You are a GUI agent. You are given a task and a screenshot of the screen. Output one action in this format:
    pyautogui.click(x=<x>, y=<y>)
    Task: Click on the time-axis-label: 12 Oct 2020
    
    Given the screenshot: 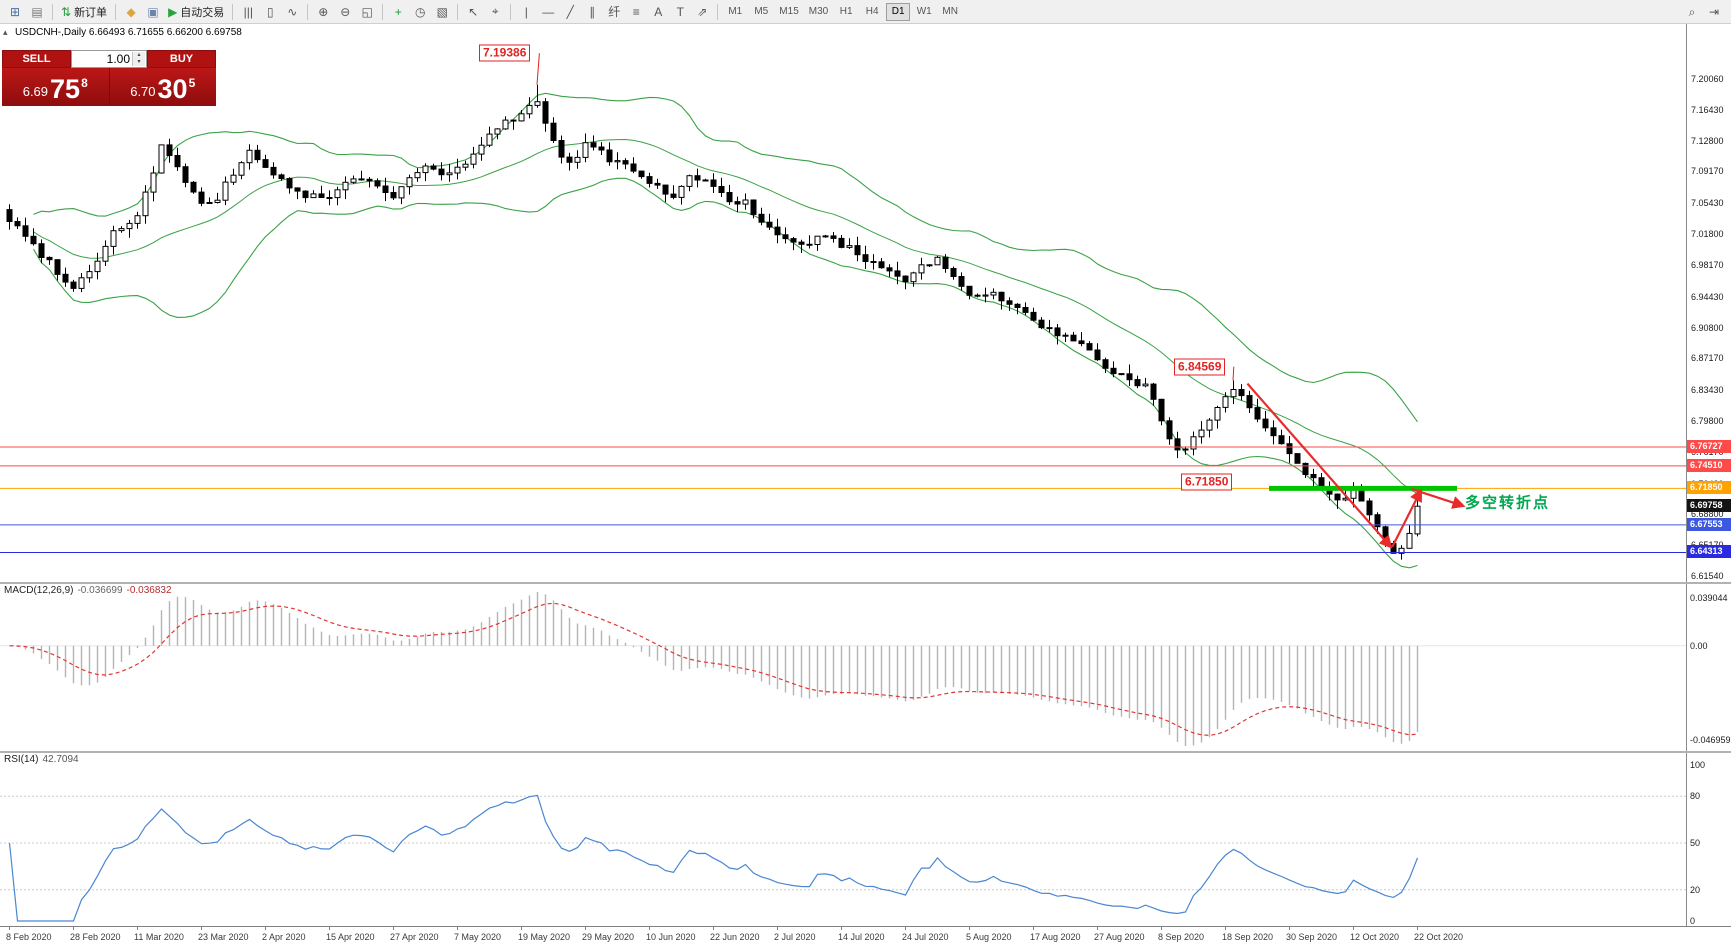 What is the action you would take?
    pyautogui.click(x=1375, y=937)
    